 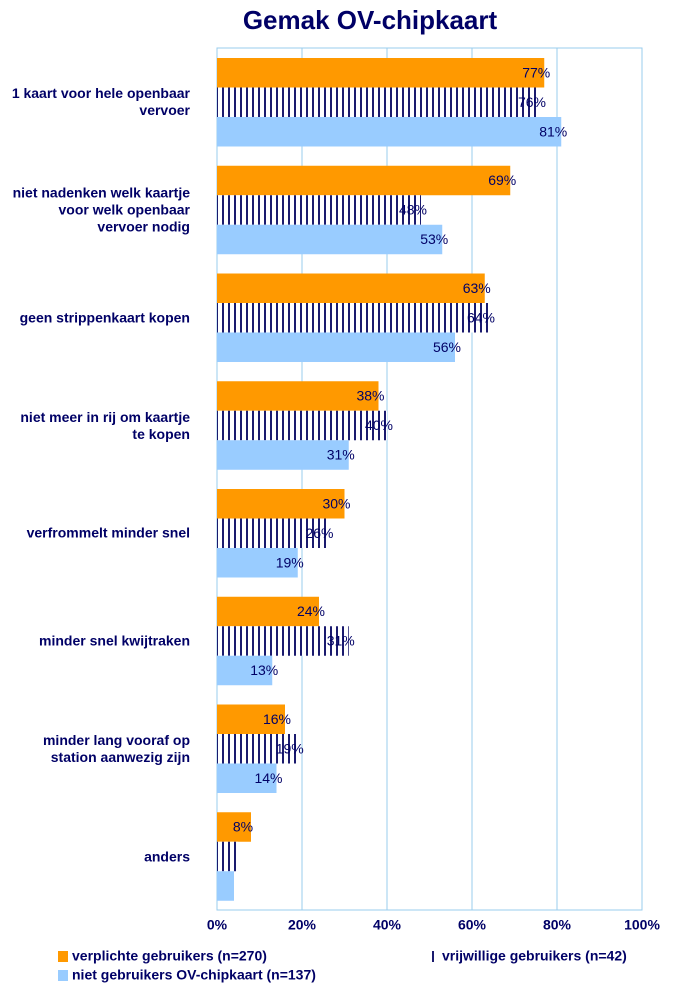 What do you see at coordinates (105, 425) in the screenshot?
I see `category-label: niet meer in rij om kaartje te kopen` at bounding box center [105, 425].